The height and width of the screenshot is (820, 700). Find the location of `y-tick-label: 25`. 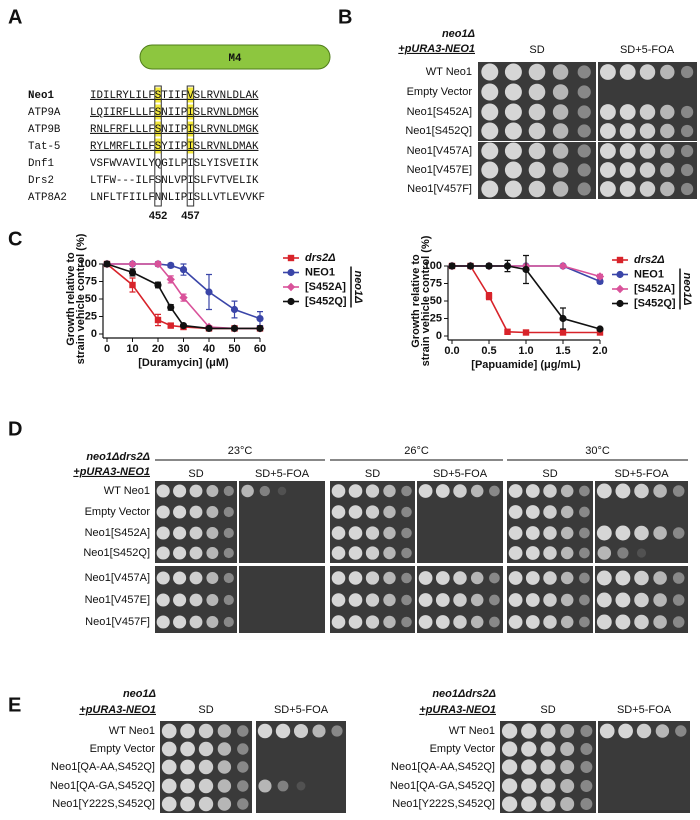

y-tick-label: 25 is located at coordinates (91, 316).